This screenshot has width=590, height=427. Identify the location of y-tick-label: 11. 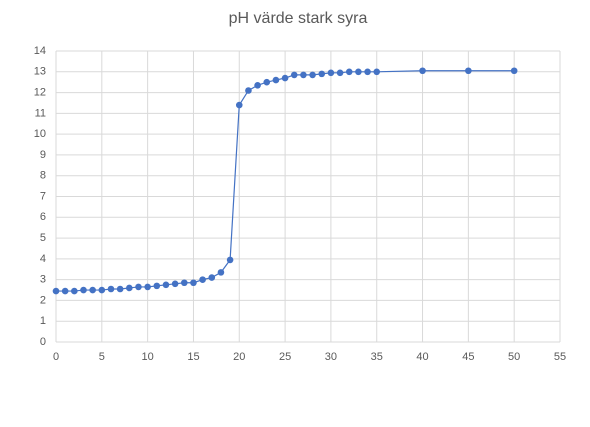
(40, 113).